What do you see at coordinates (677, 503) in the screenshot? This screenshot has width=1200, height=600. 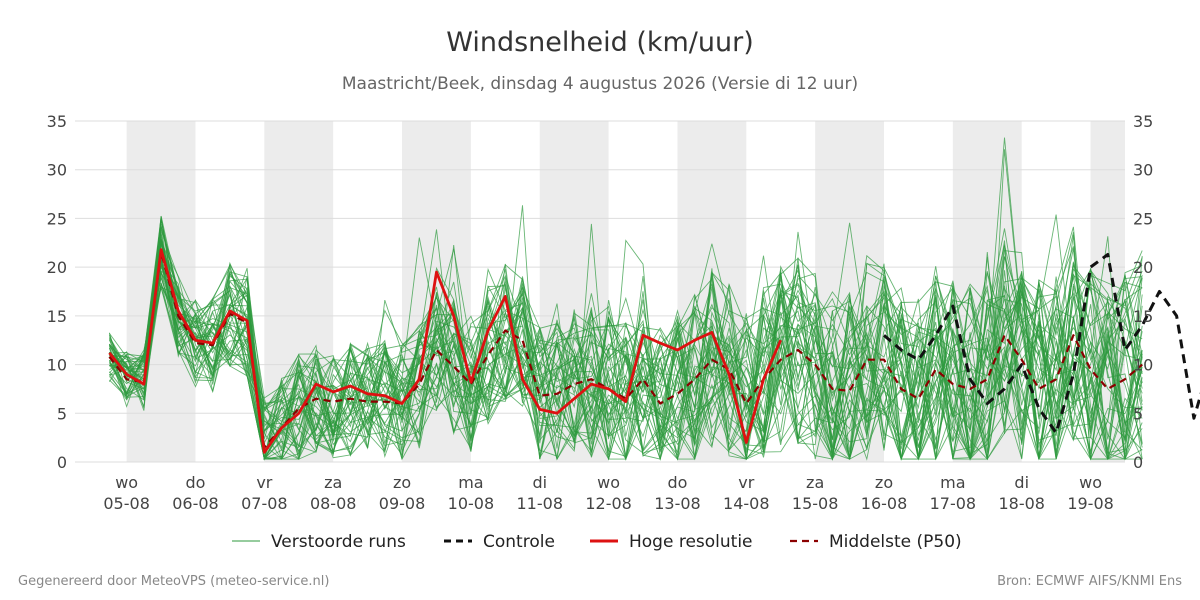 I see `x-tick-date: 13-08` at bounding box center [677, 503].